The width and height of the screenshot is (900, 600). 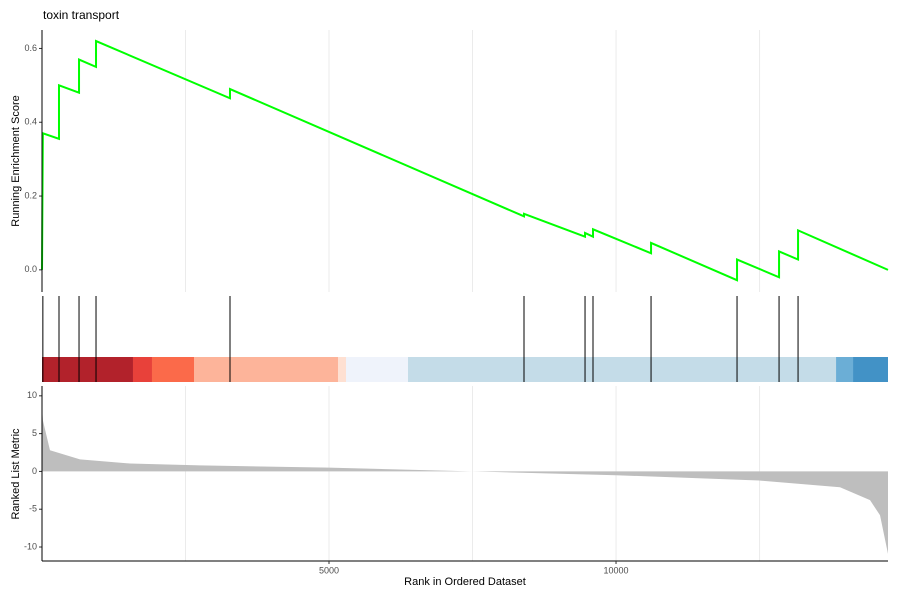 What do you see at coordinates (16, 474) in the screenshot?
I see `y-axis-label: Ranked List Metric` at bounding box center [16, 474].